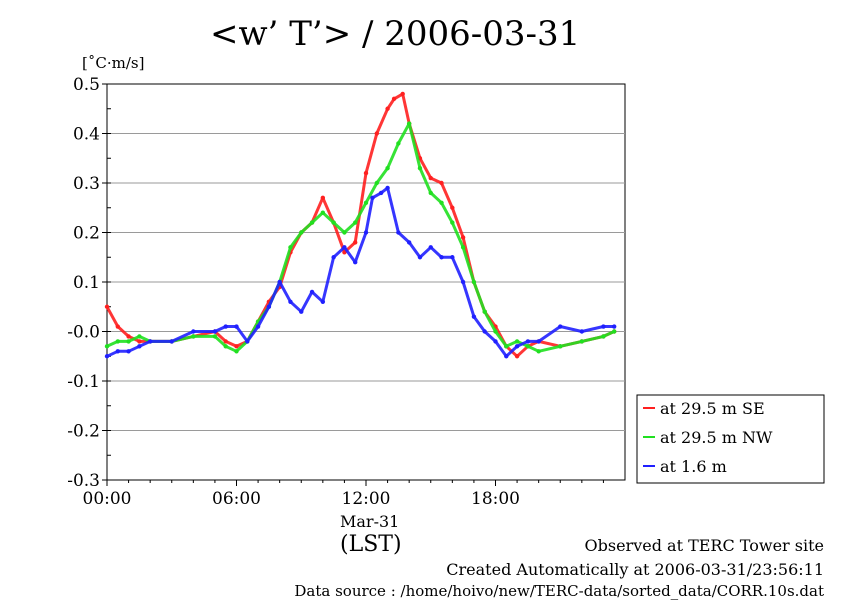  Describe the element at coordinates (86, 184) in the screenshot. I see `y-tick-label: 0.3` at that location.